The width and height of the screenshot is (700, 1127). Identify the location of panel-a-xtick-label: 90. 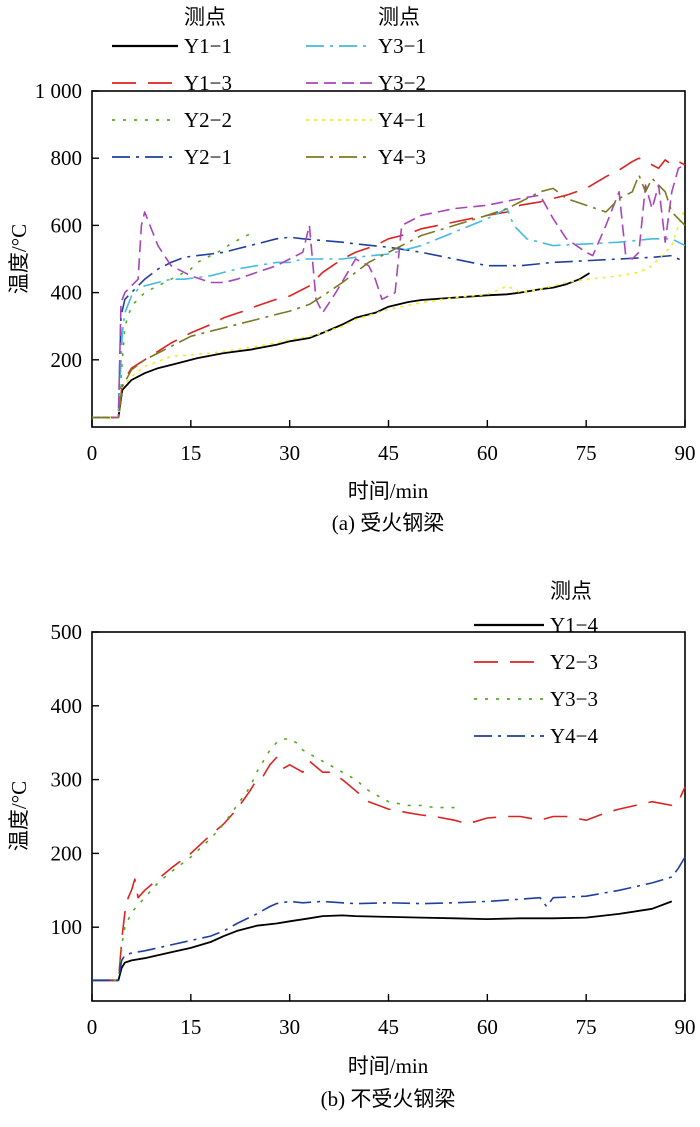
(685, 453).